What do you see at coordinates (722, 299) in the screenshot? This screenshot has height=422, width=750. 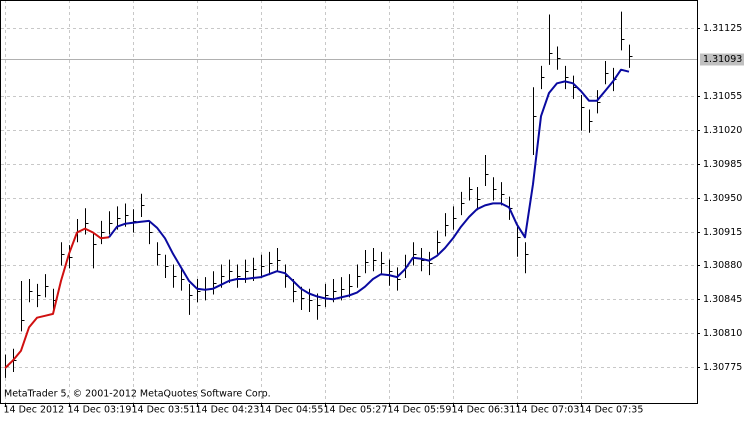 I see `y-tick-label: 1.30845` at bounding box center [722, 299].